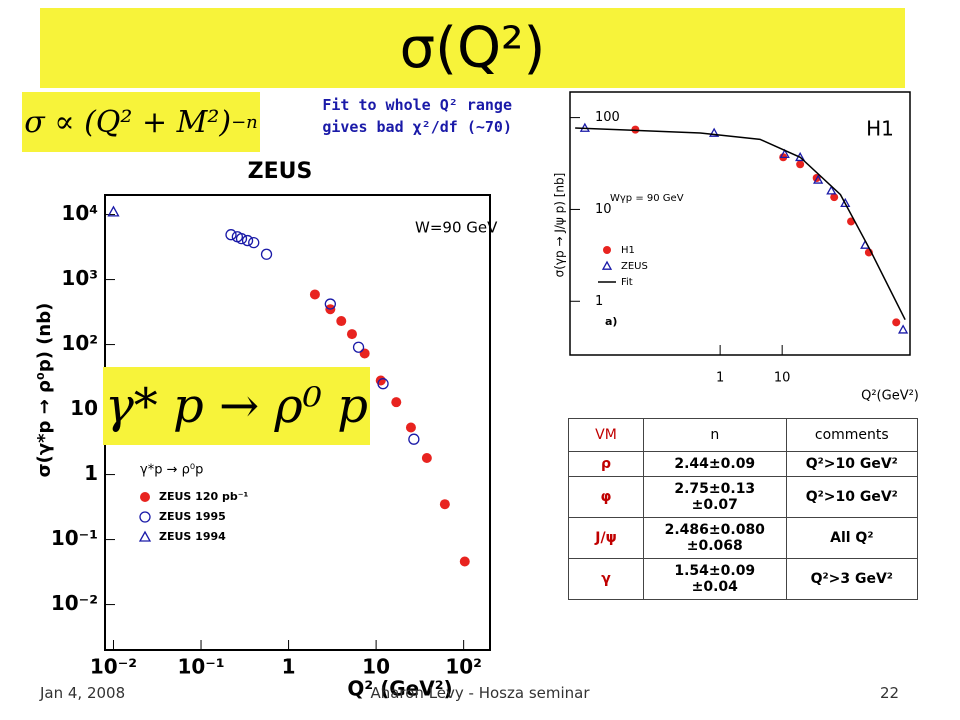  Describe the element at coordinates (280, 171) in the screenshot. I see `chart-title: ZEUS` at that location.